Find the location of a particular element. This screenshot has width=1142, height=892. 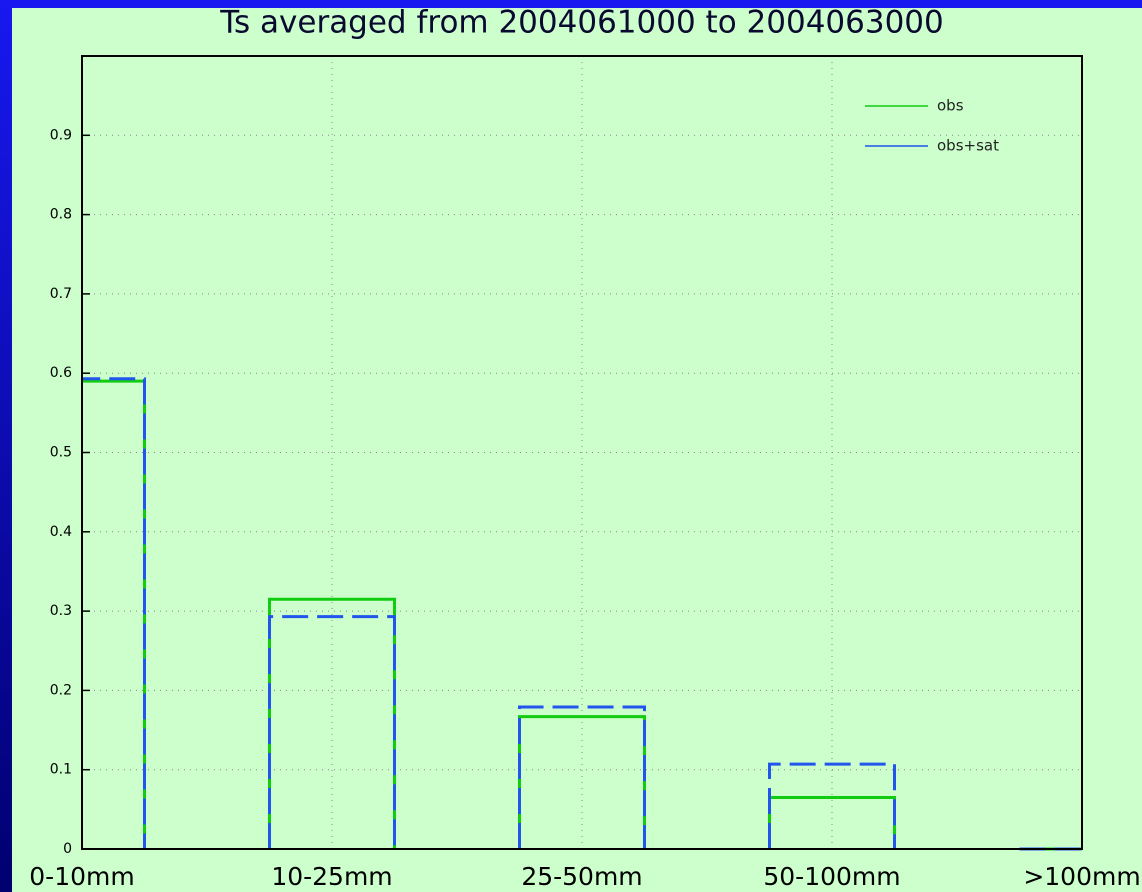

y-tick-label: 0.1 is located at coordinates (61, 770).